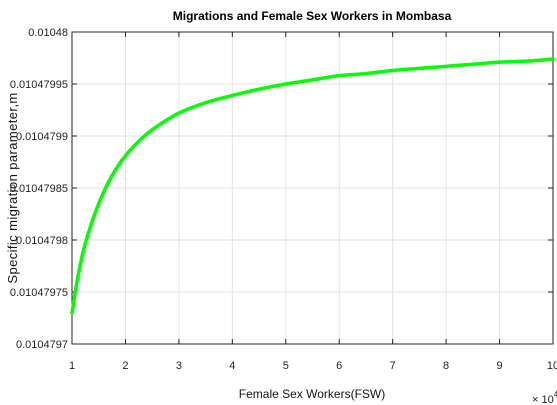 The height and width of the screenshot is (405, 557). I want to click on y-axis-label: Specific migration parameter,m, so click(12, 187).